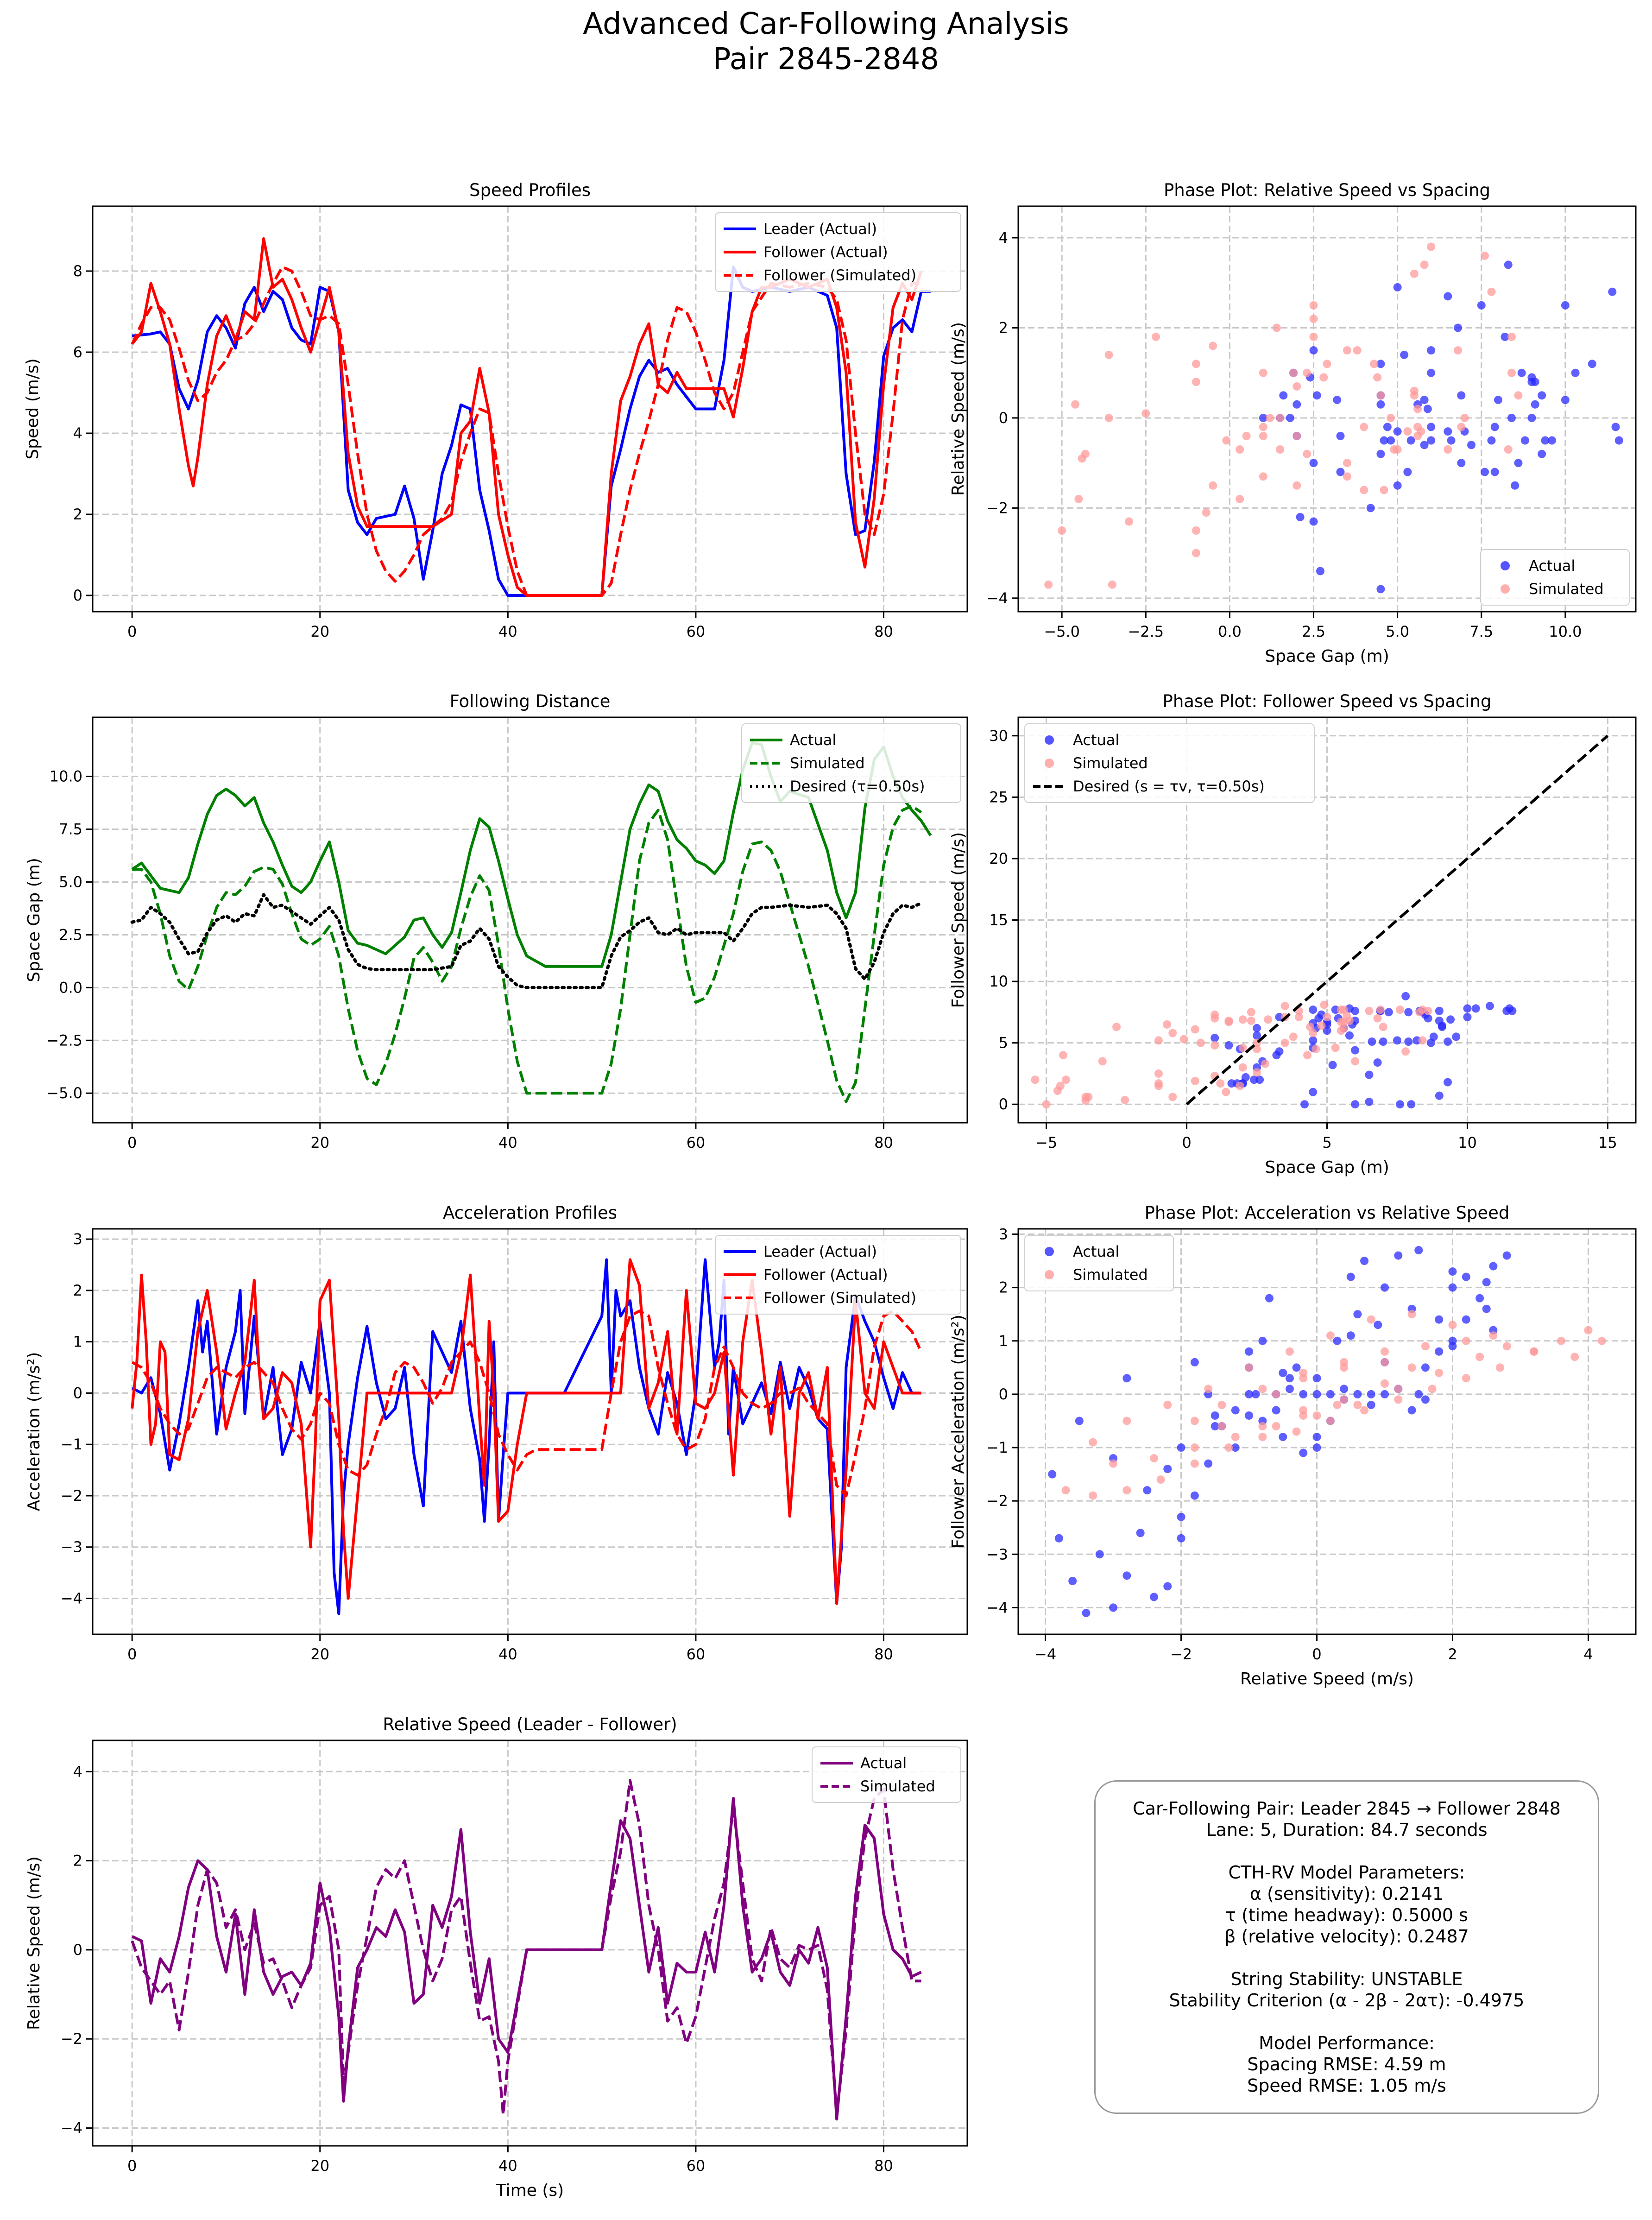 The width and height of the screenshot is (1652, 2220). I want to click on y-tick-label: 5.0, so click(70, 882).